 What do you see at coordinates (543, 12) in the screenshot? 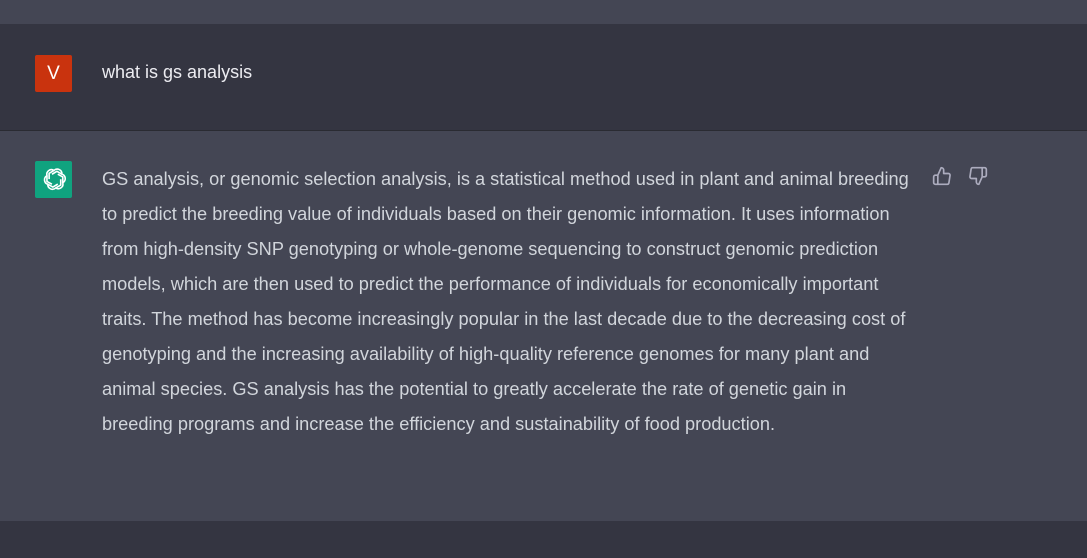
I see `top-strip` at bounding box center [543, 12].